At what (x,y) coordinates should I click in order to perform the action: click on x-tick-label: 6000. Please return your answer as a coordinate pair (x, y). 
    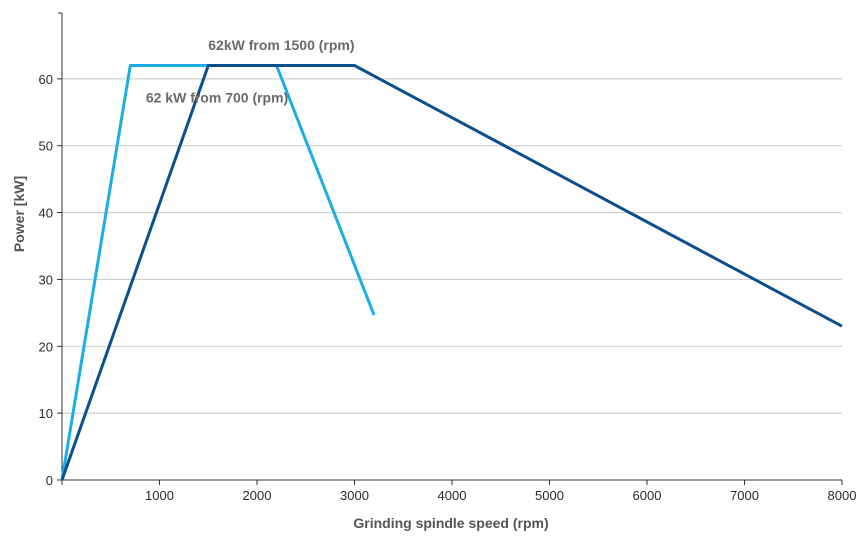
    Looking at the image, I should click on (647, 495).